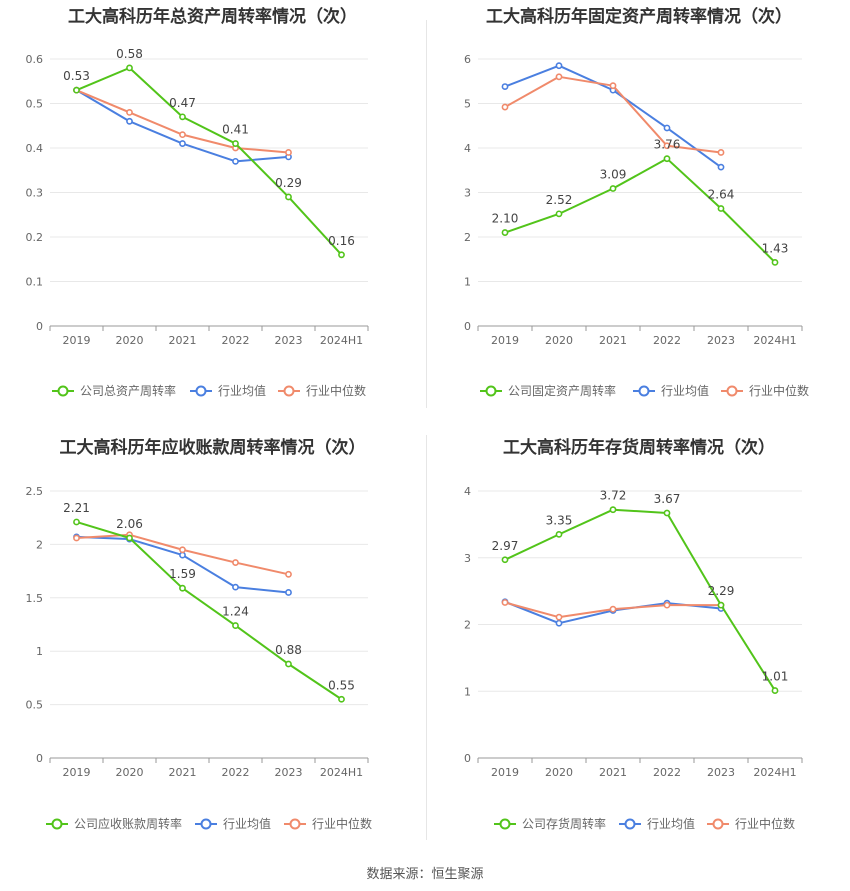 This screenshot has width=850, height=891. I want to click on data-label: 3.76, so click(667, 145).